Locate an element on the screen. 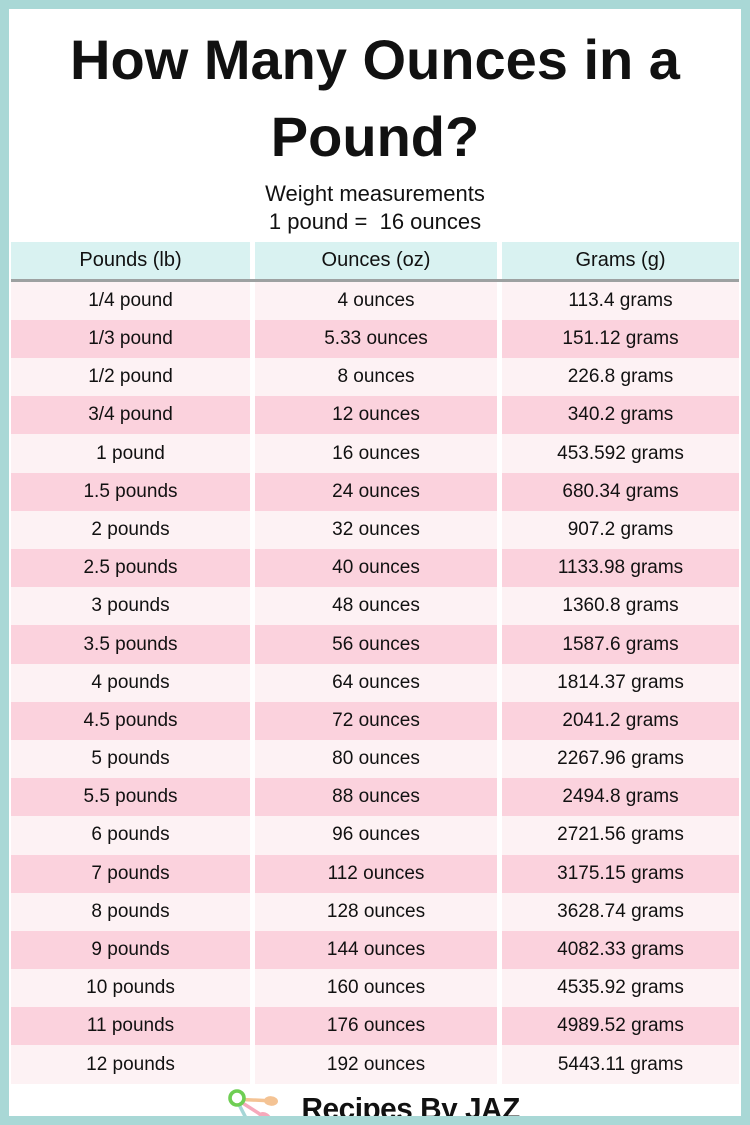 The height and width of the screenshot is (1125, 750). grams-cell: 4082.33 grams is located at coordinates (620, 950).